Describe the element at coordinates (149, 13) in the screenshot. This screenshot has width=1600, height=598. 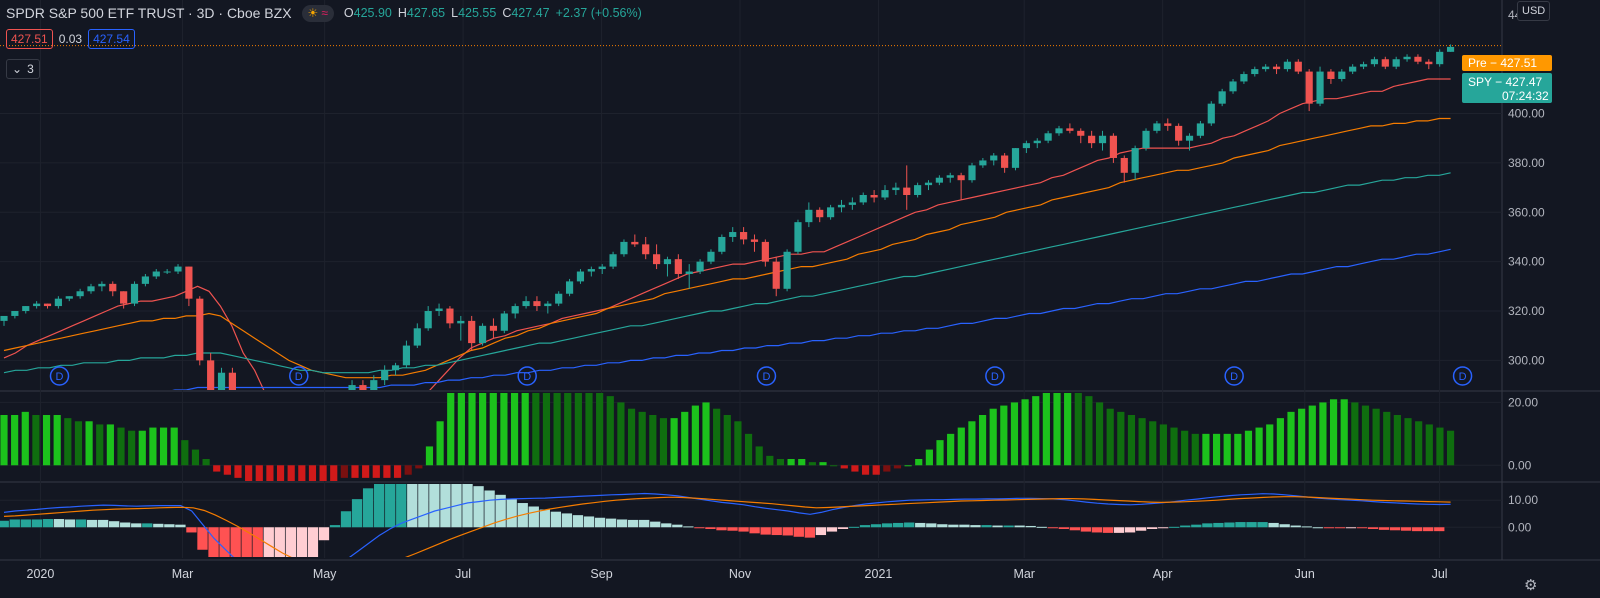
I see `symbol-title: SPDR S&P 500 ETF TRUST · 3D · Cboe BZX` at that location.